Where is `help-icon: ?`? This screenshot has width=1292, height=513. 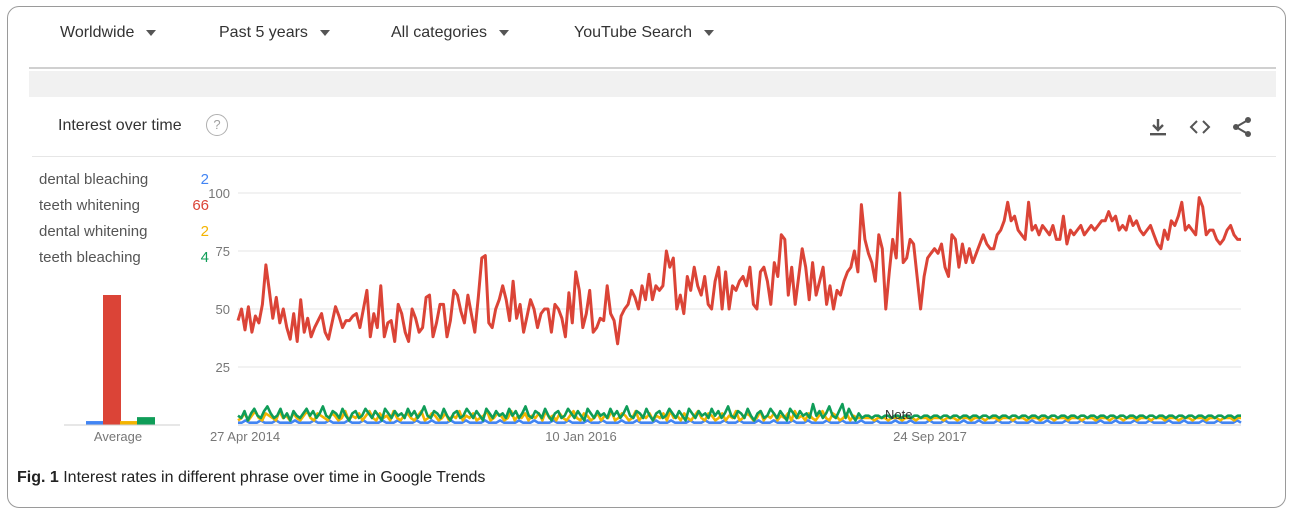 help-icon: ? is located at coordinates (217, 125).